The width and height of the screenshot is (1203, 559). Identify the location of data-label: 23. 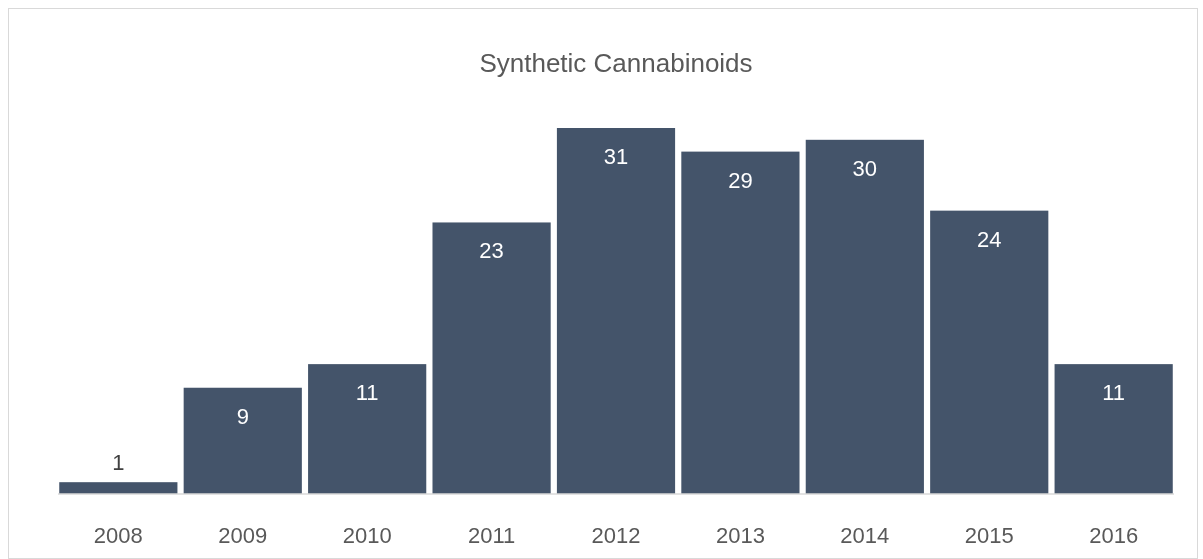
(491, 251).